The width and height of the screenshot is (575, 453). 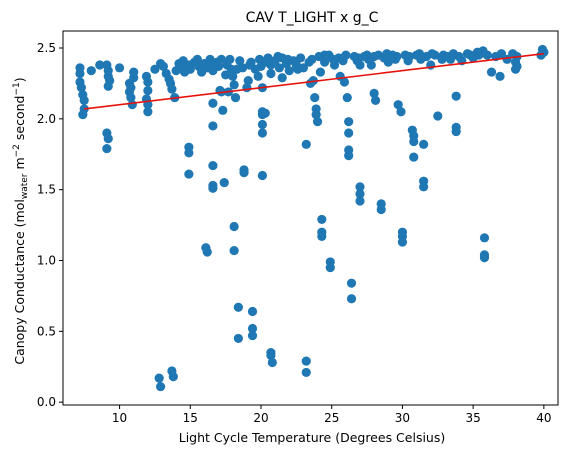 I want to click on x-tick-label: 30, so click(x=402, y=418).